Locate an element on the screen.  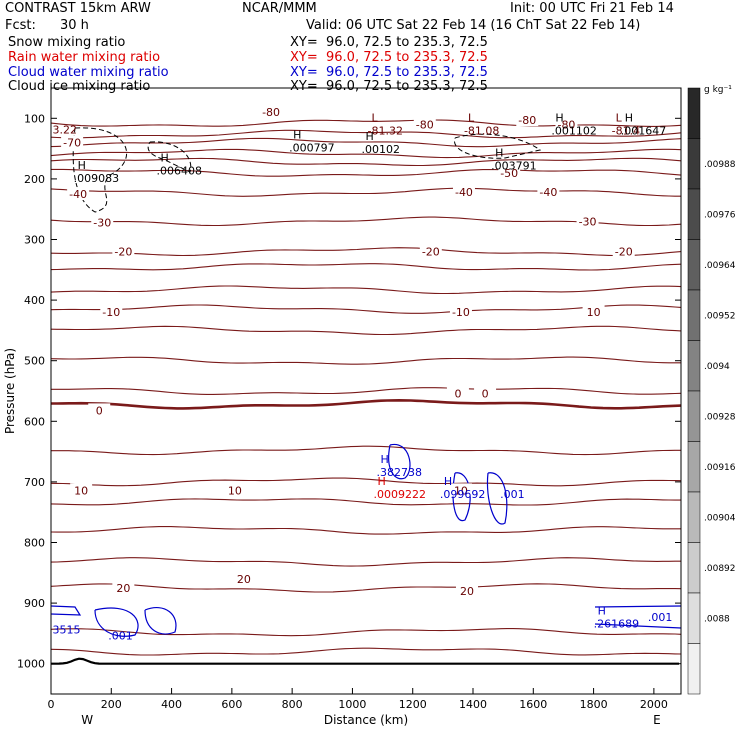
y-tick-label: 800 is located at coordinates (34, 543).